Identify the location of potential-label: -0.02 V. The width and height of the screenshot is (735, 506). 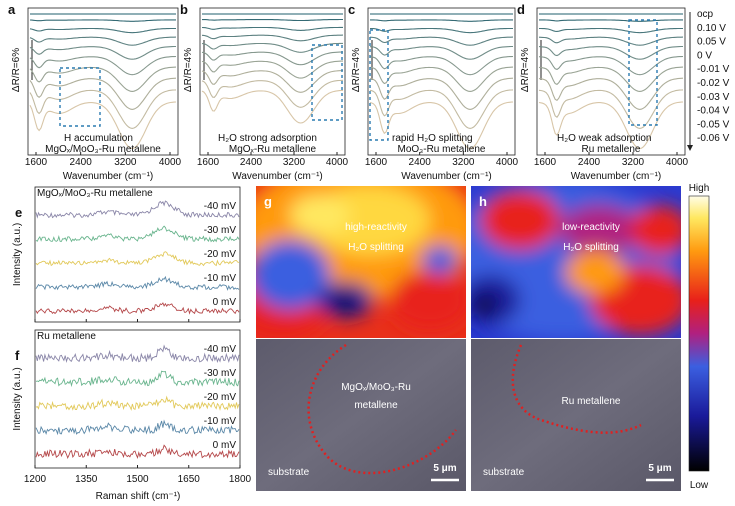
(713, 83).